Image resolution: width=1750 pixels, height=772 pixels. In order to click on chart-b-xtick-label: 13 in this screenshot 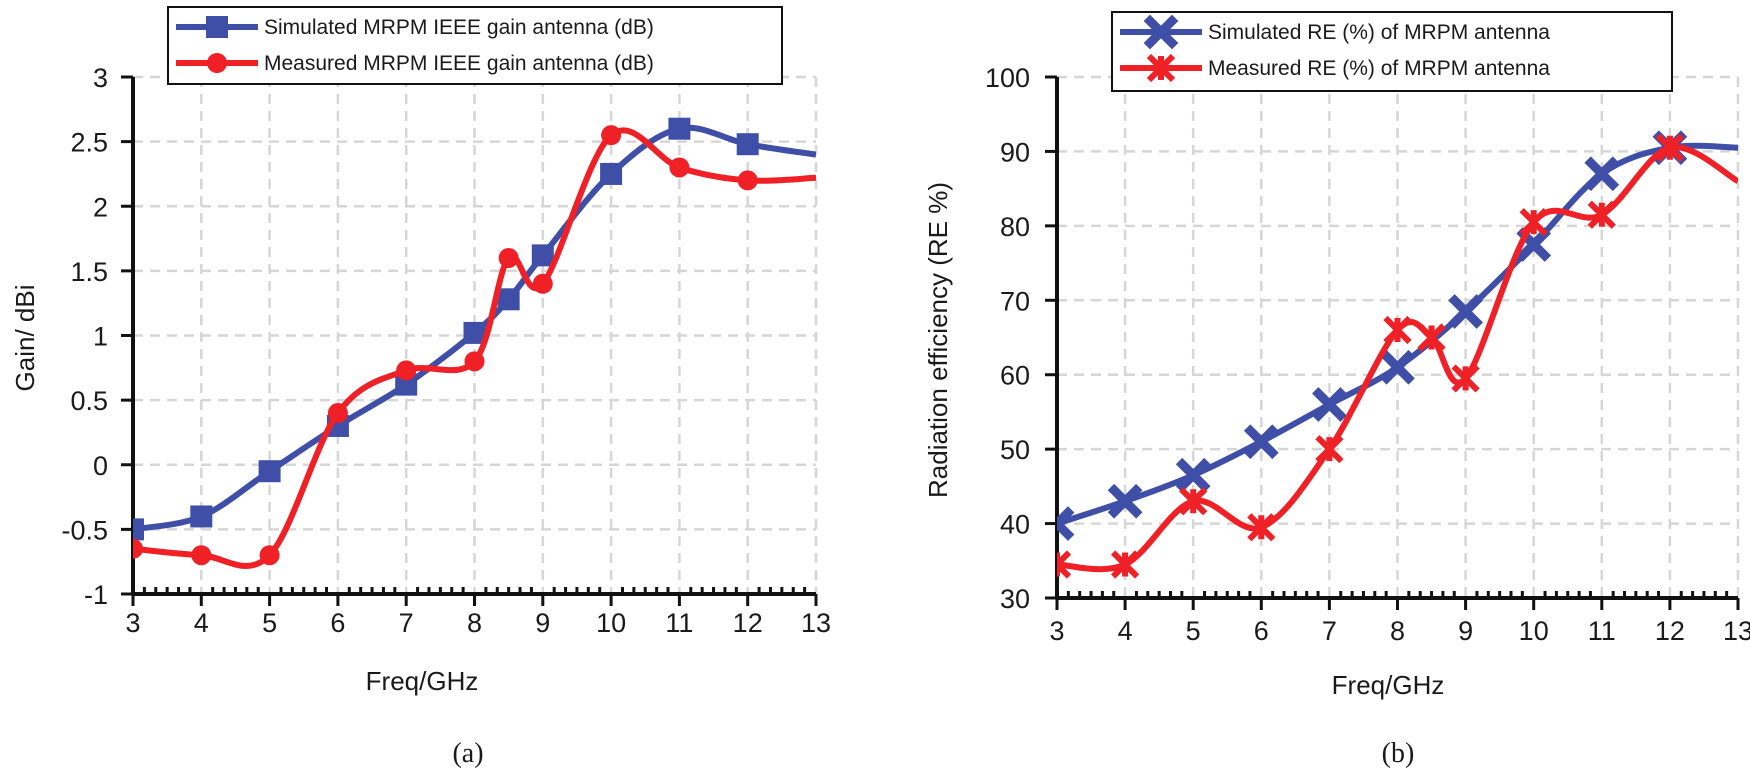, I will do `click(1736, 631)`.